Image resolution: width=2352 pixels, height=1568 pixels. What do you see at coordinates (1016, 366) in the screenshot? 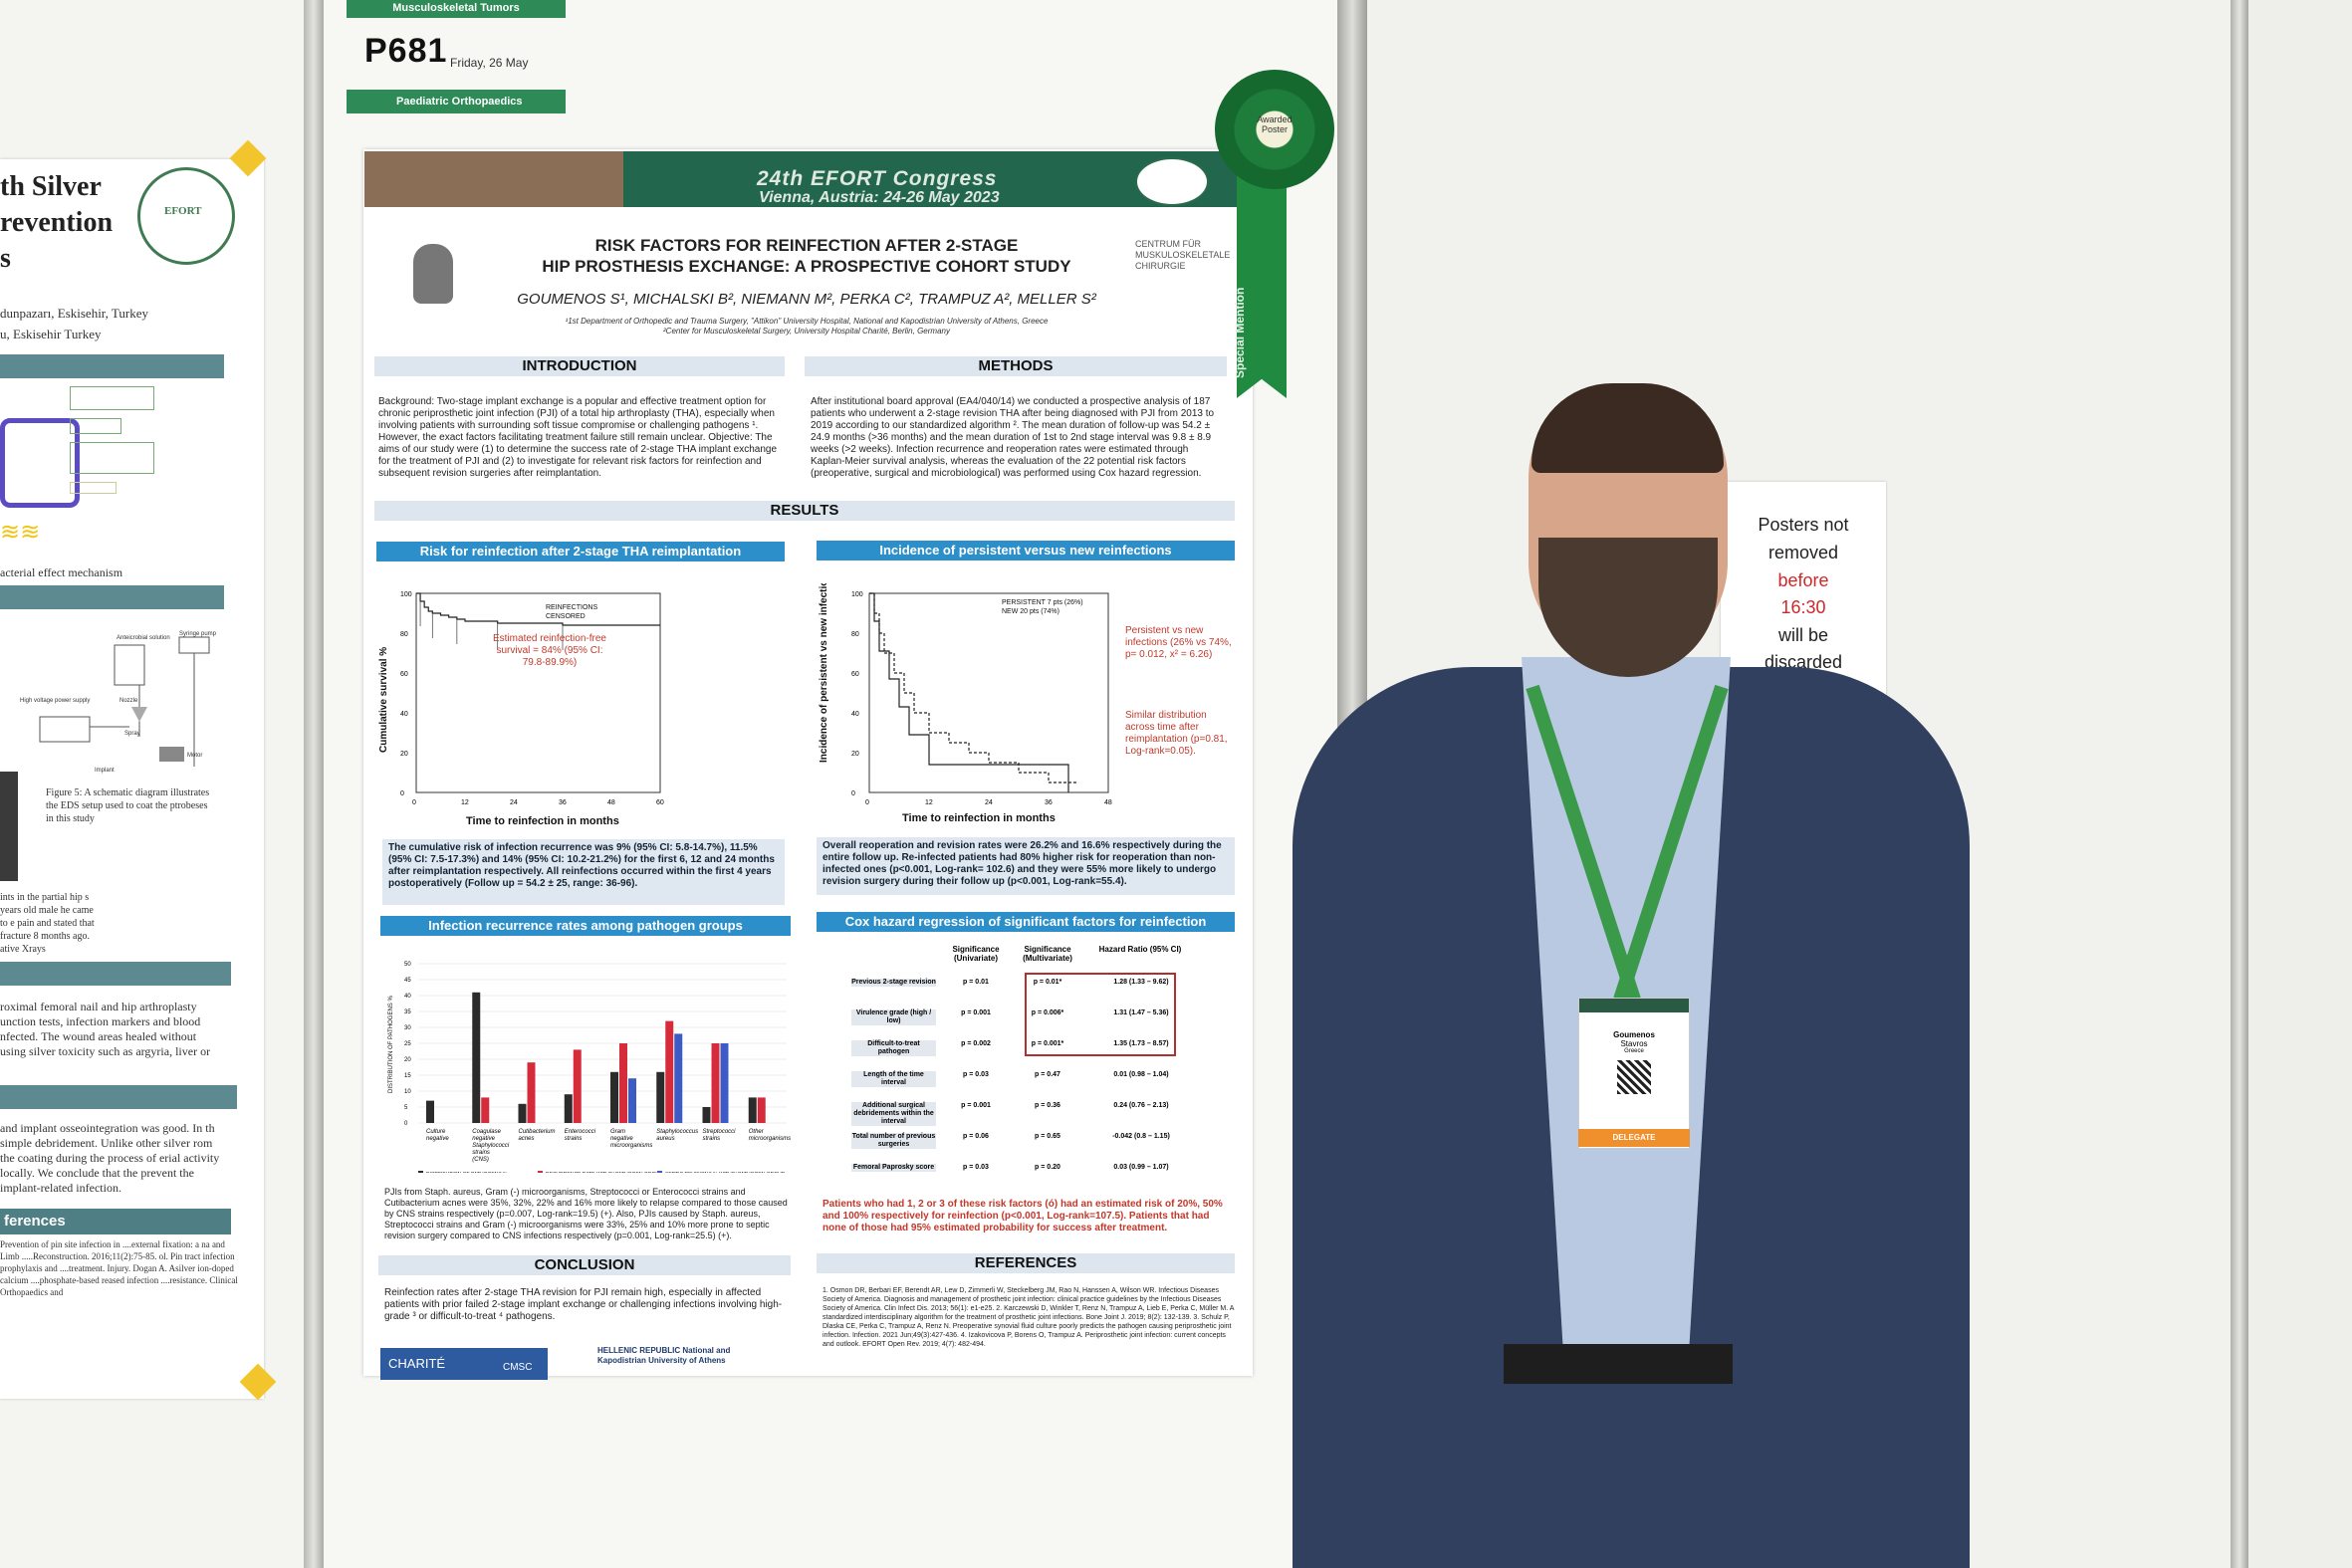
I see `methods-heading: METHODS` at bounding box center [1016, 366].